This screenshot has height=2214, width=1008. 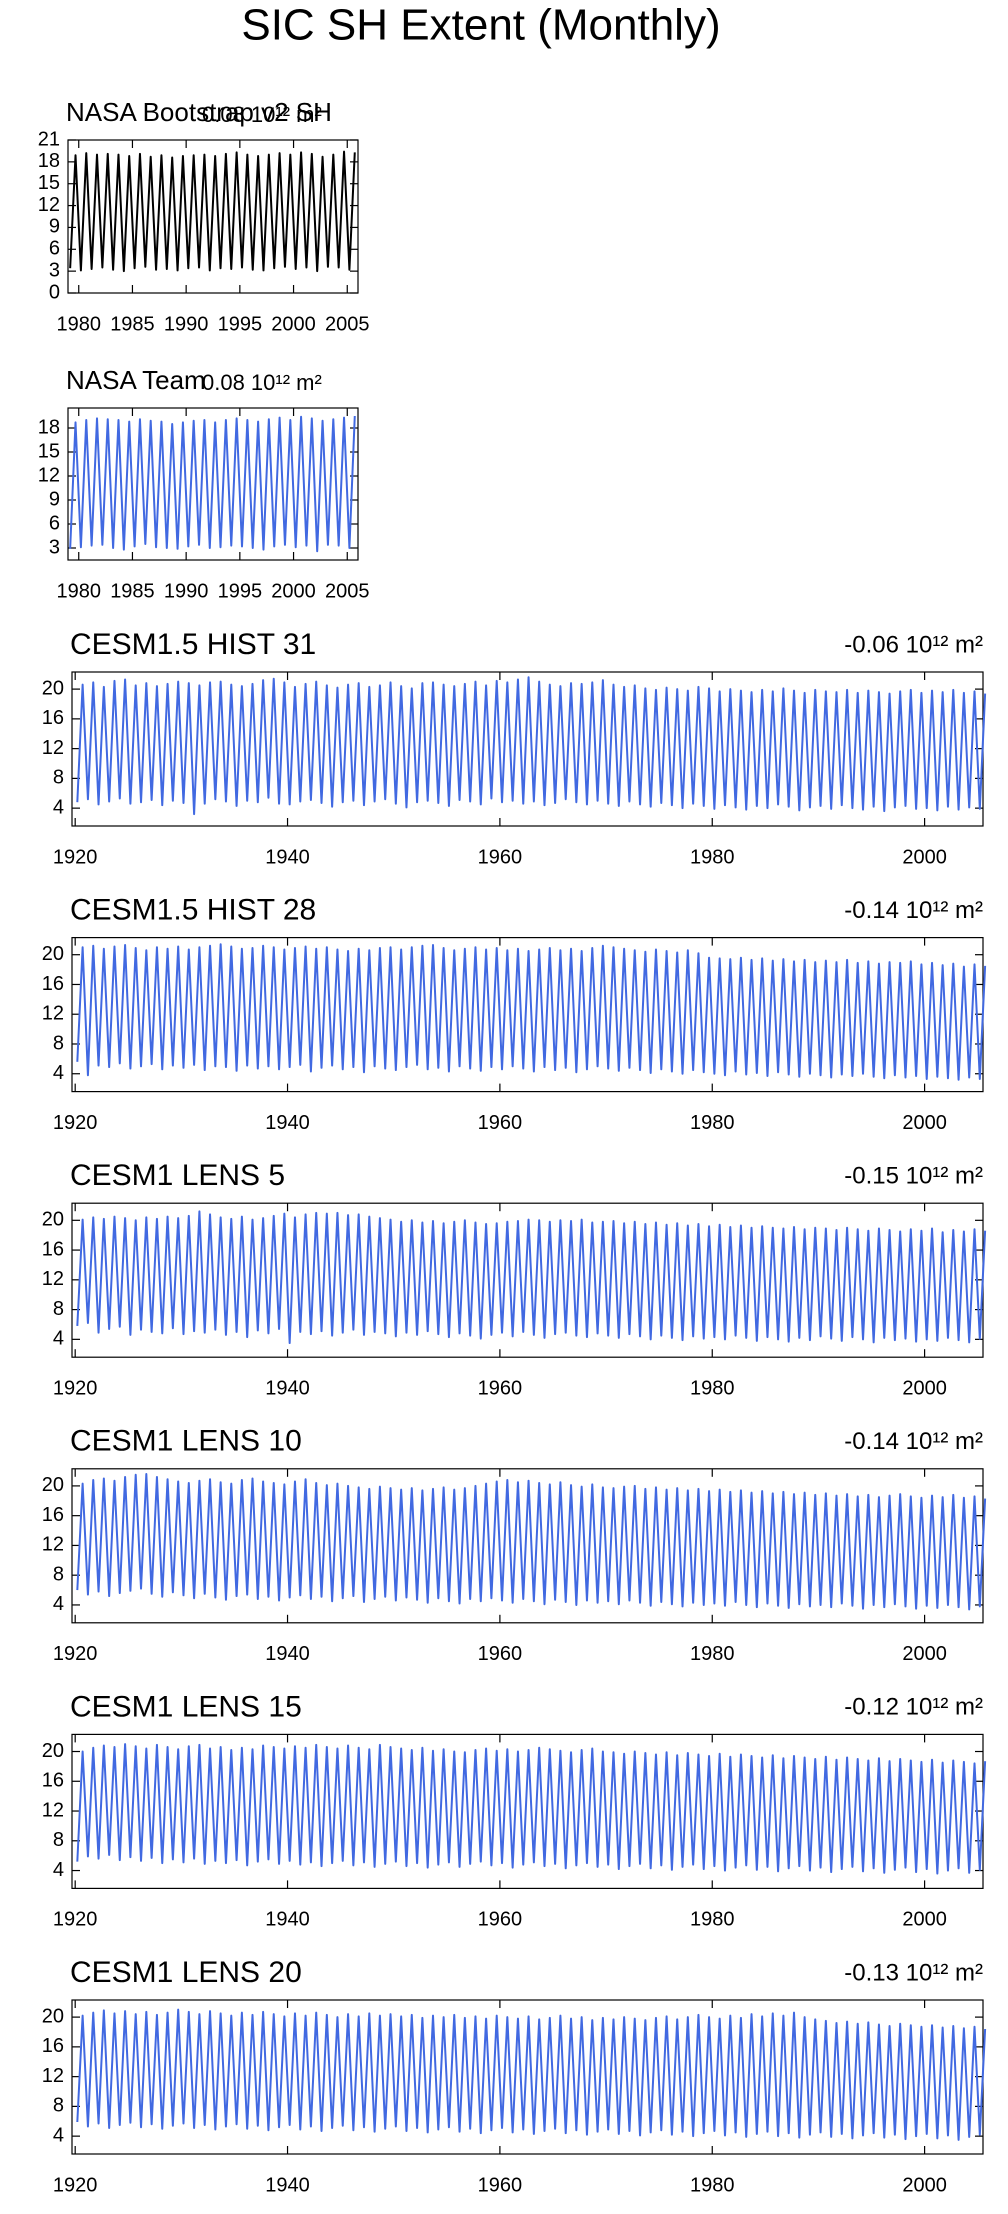 What do you see at coordinates (186, 1972) in the screenshot?
I see `panel-title: CESM1 LENS 20` at bounding box center [186, 1972].